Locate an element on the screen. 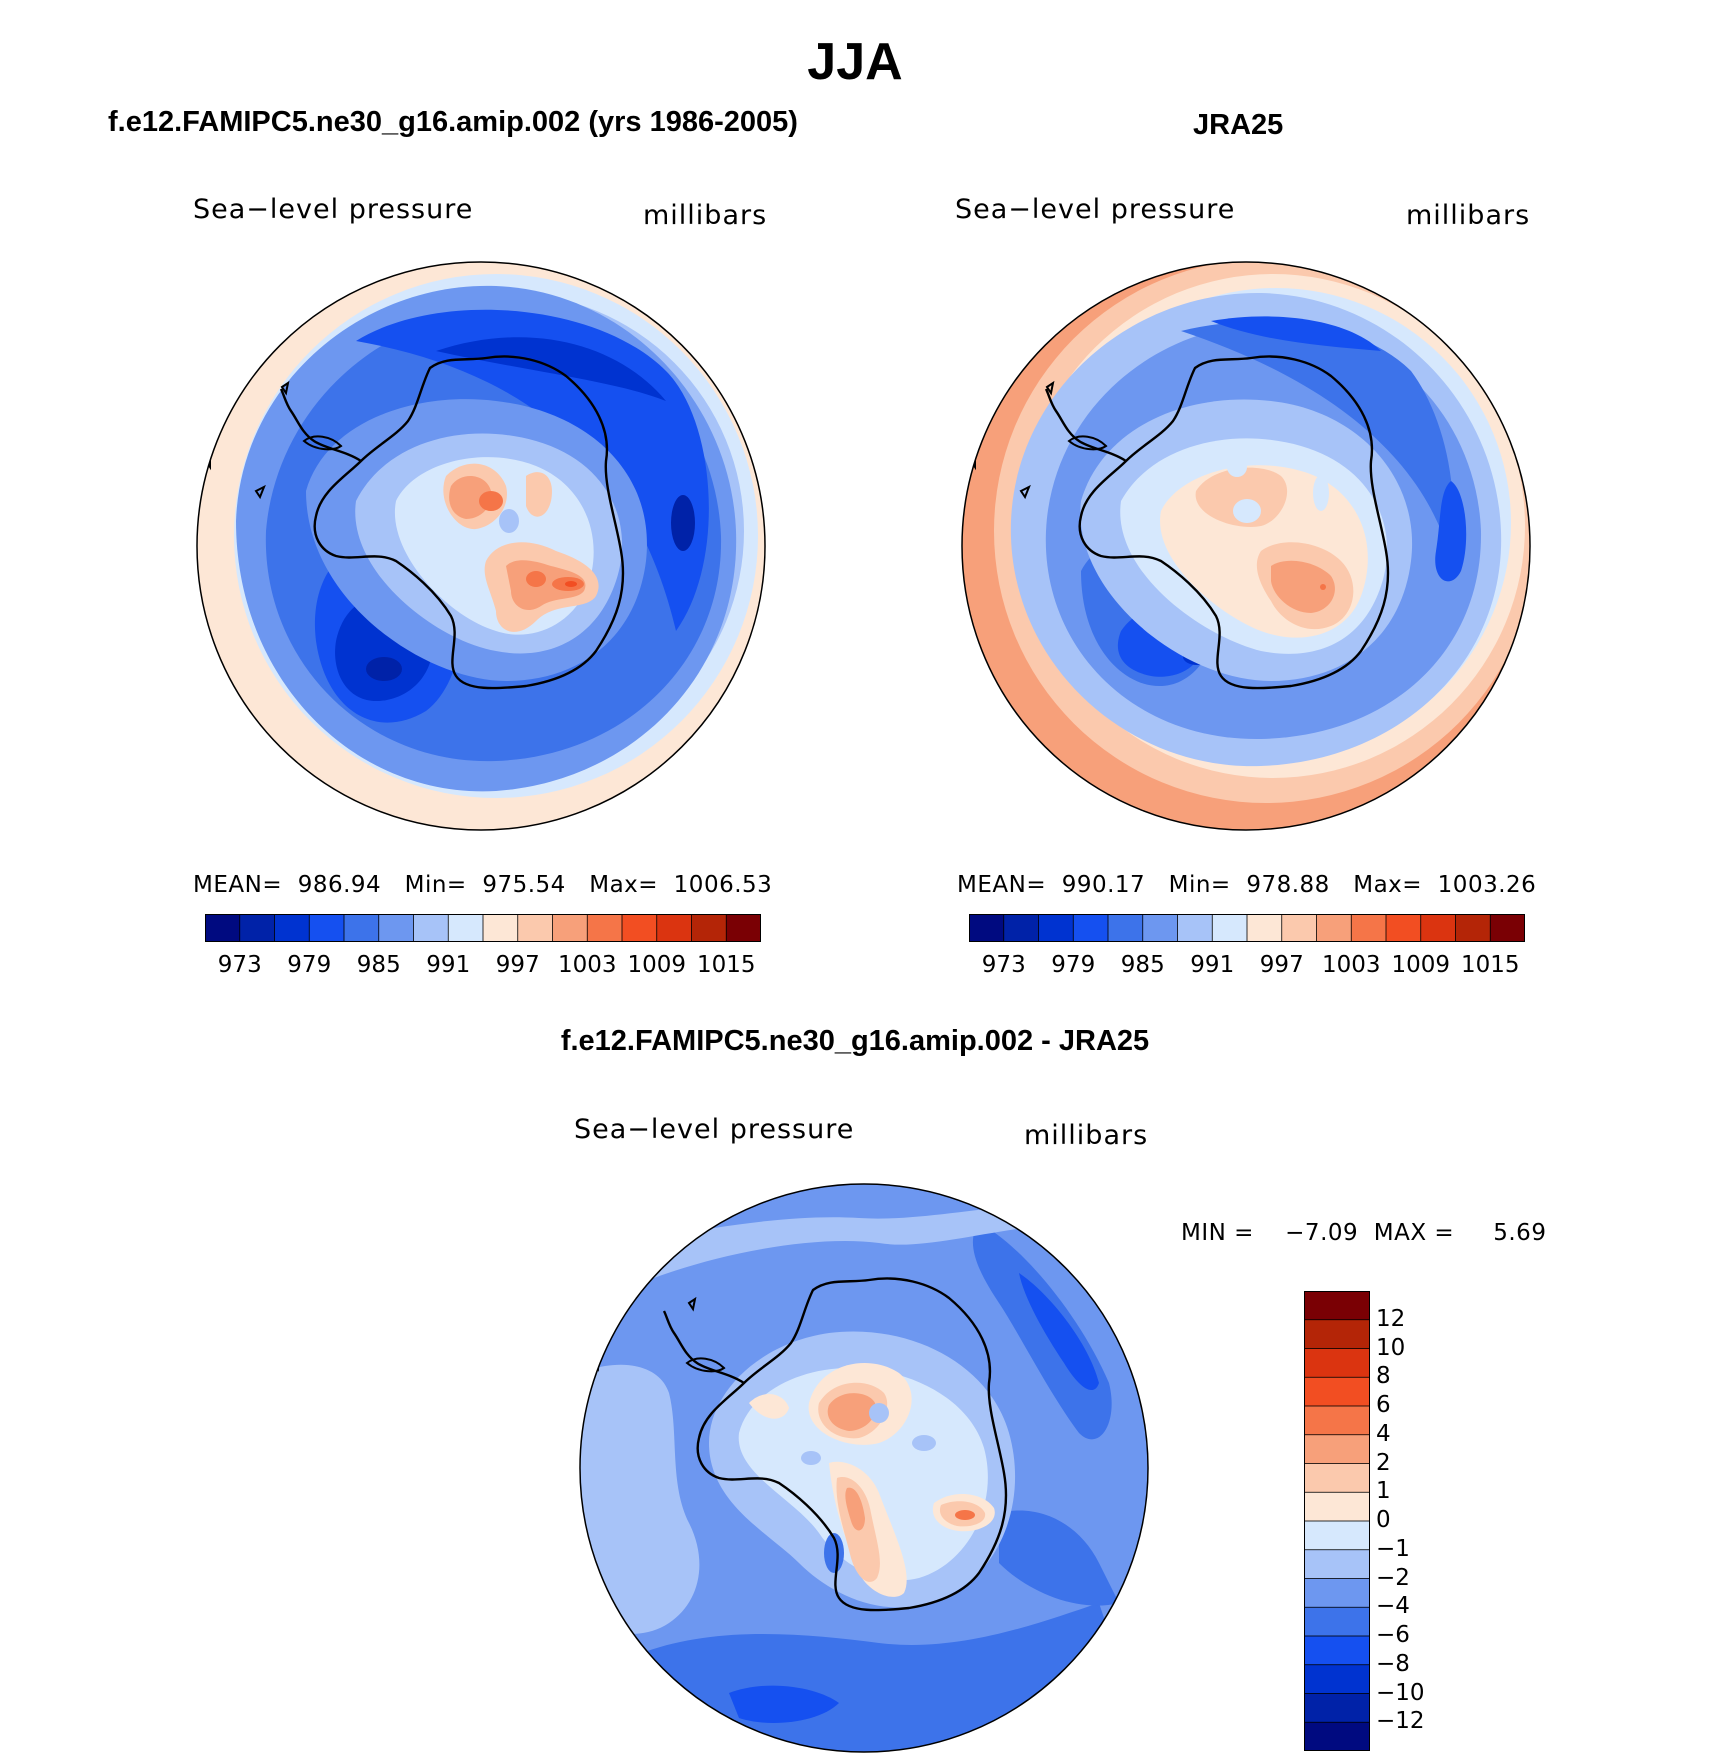 Image resolution: width=1710 pixels, height=1753 pixels. panel-3-colorbar-tick-label: 1 is located at coordinates (1383, 1491).